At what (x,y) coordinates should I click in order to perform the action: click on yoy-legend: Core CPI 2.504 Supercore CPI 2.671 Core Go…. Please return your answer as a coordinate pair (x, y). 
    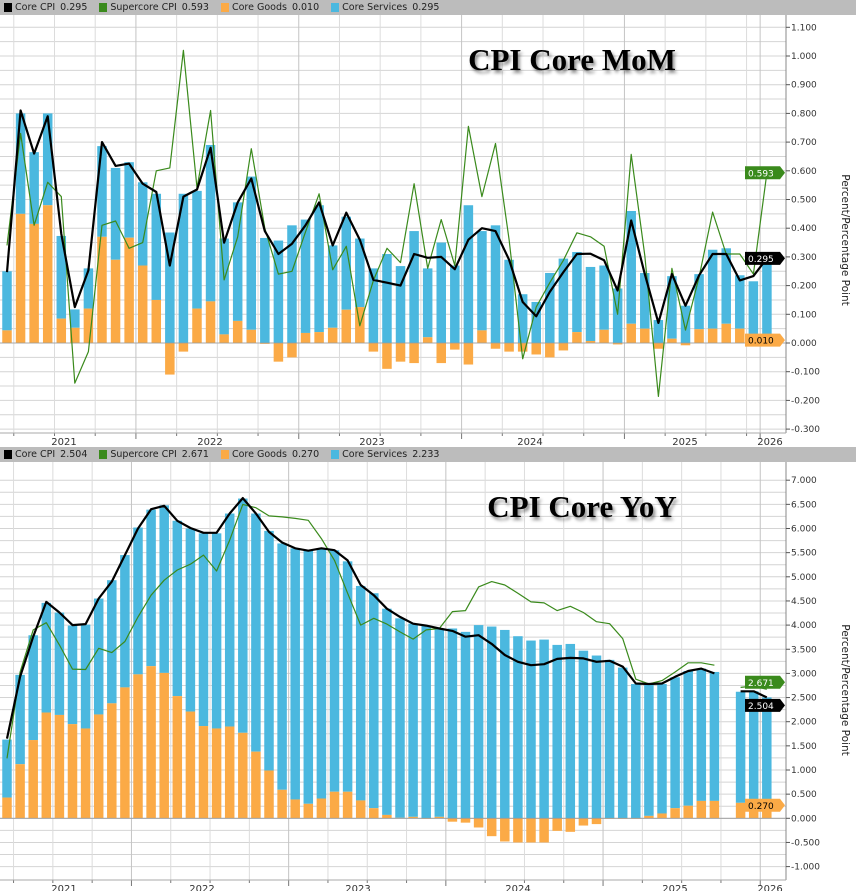
    Looking at the image, I should click on (428, 454).